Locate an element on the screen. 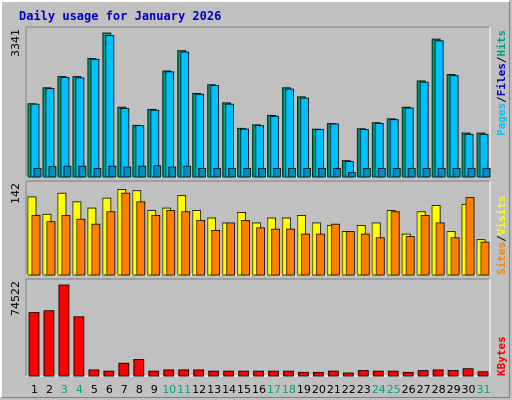 This screenshot has width=512, height=400. kbytes-bar-10-face is located at coordinates (169, 373).